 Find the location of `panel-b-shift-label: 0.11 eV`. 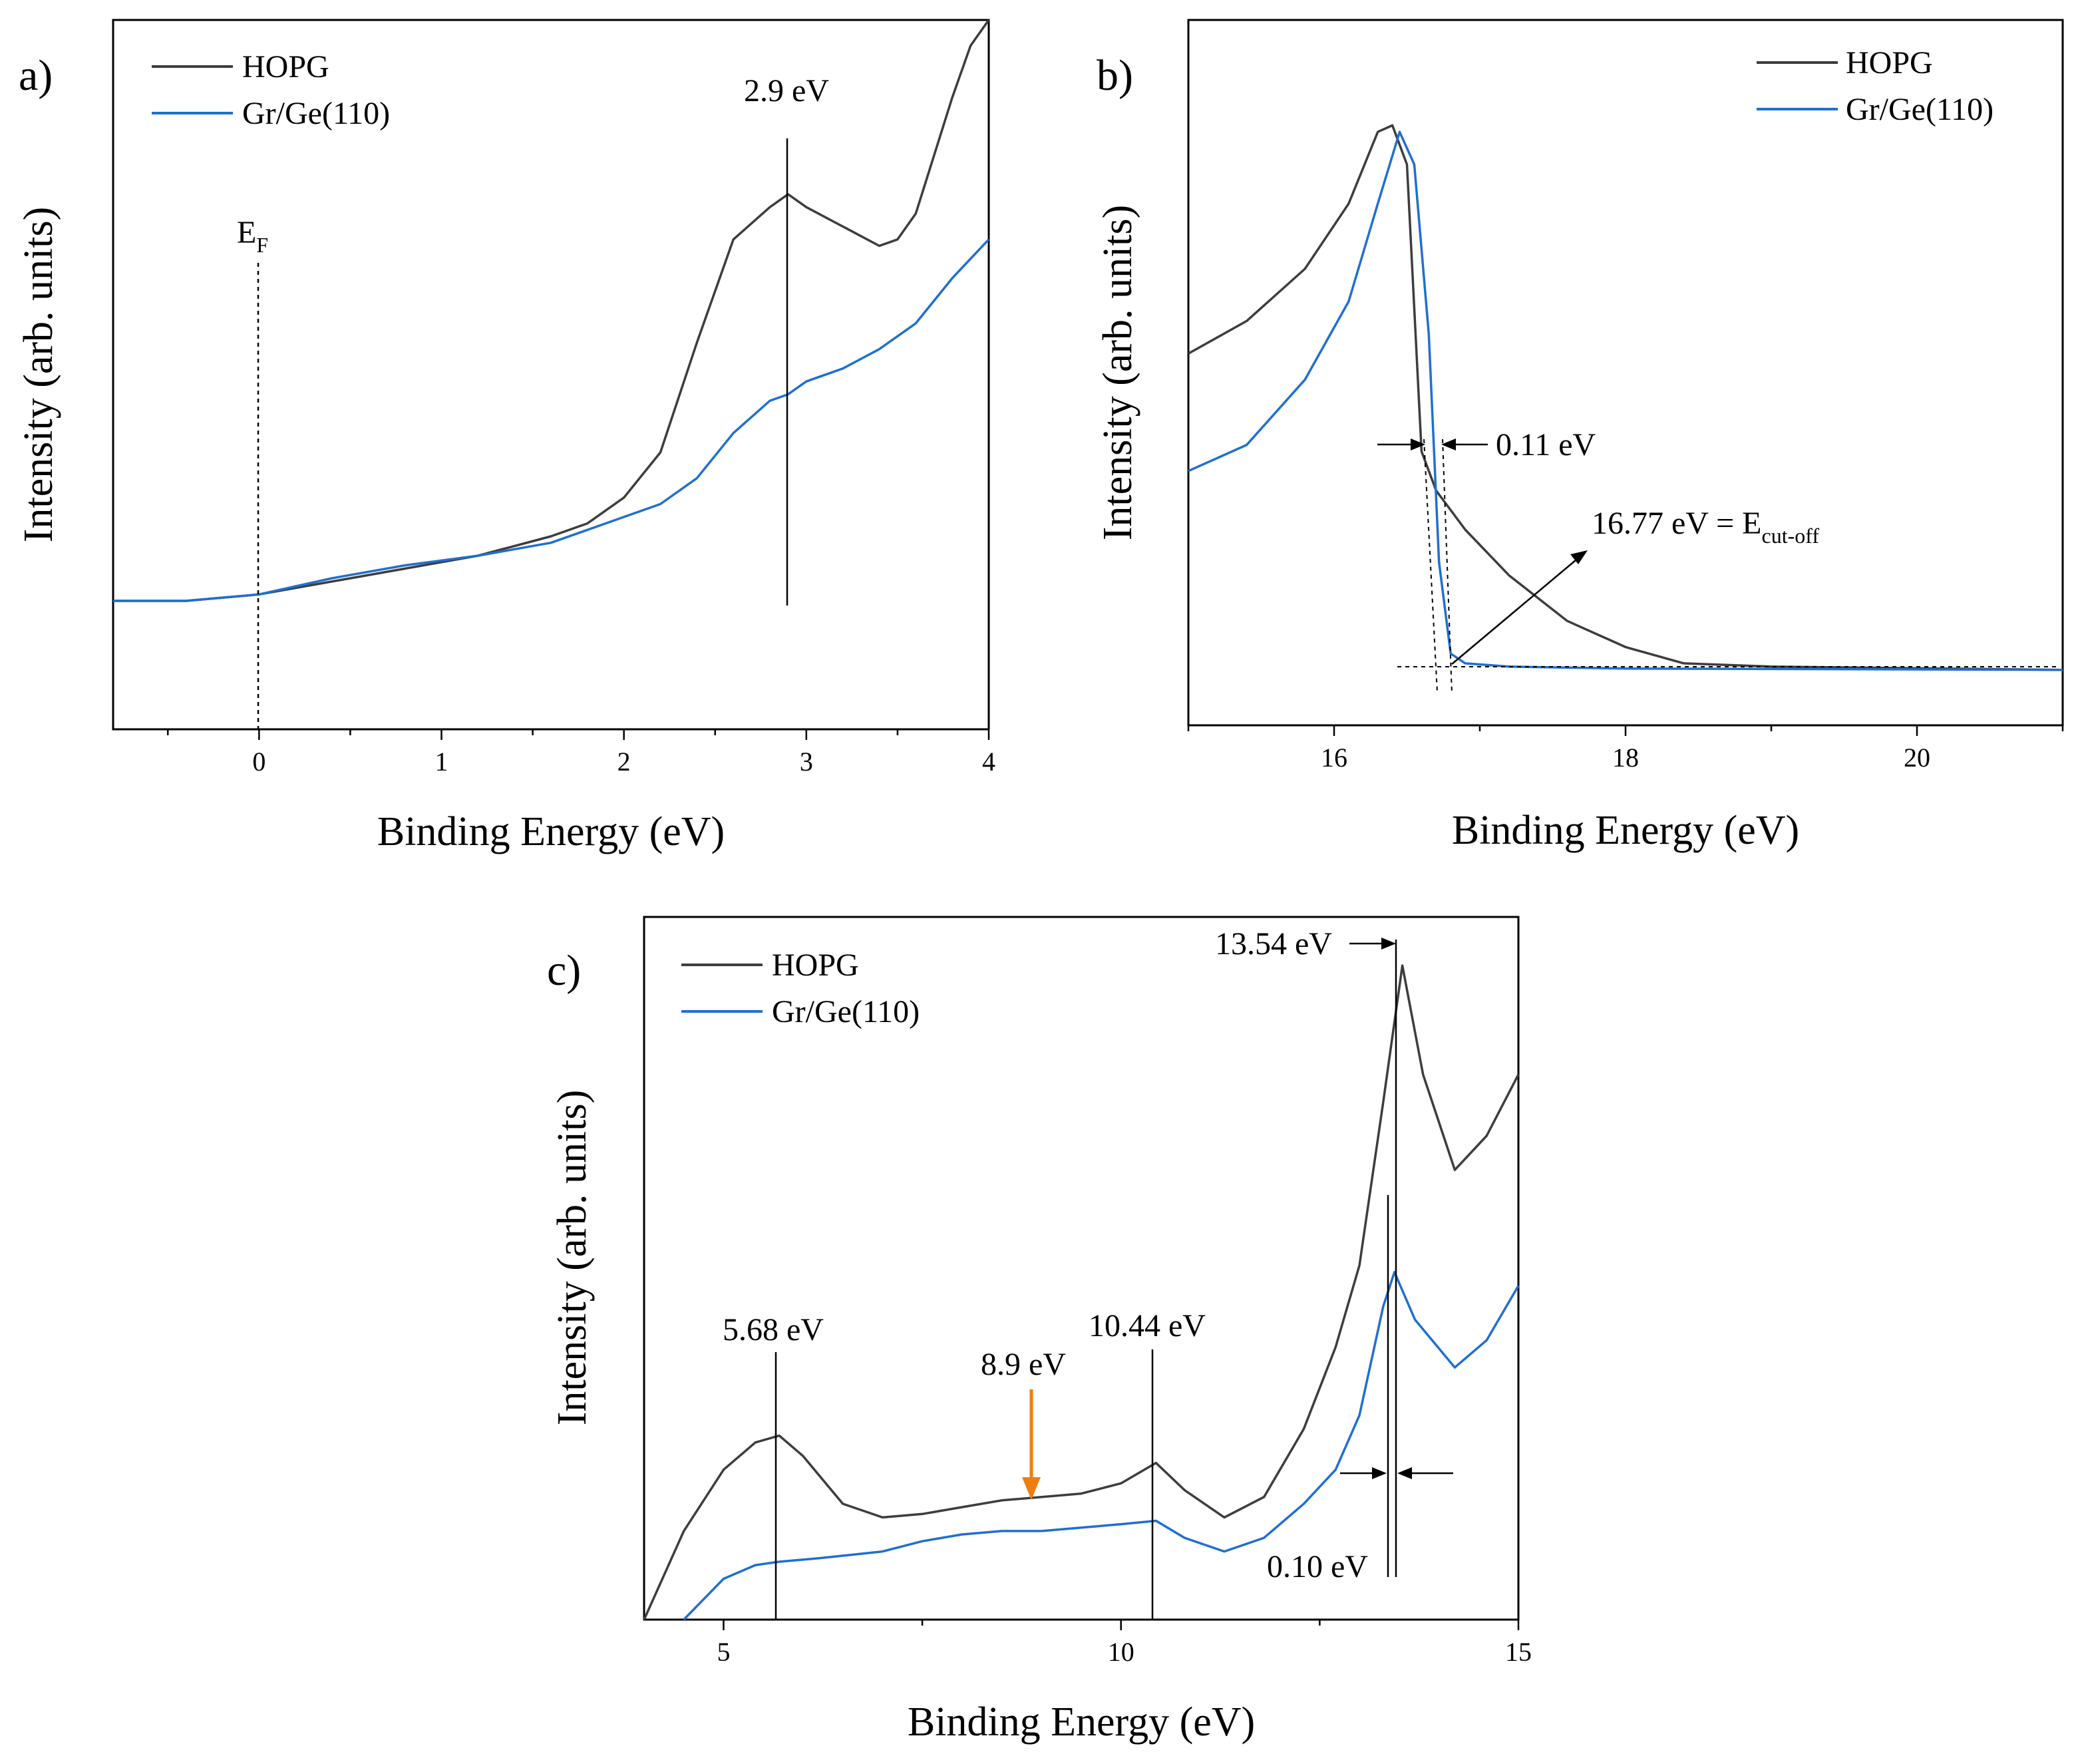

panel-b-shift-label: 0.11 eV is located at coordinates (1546, 444).